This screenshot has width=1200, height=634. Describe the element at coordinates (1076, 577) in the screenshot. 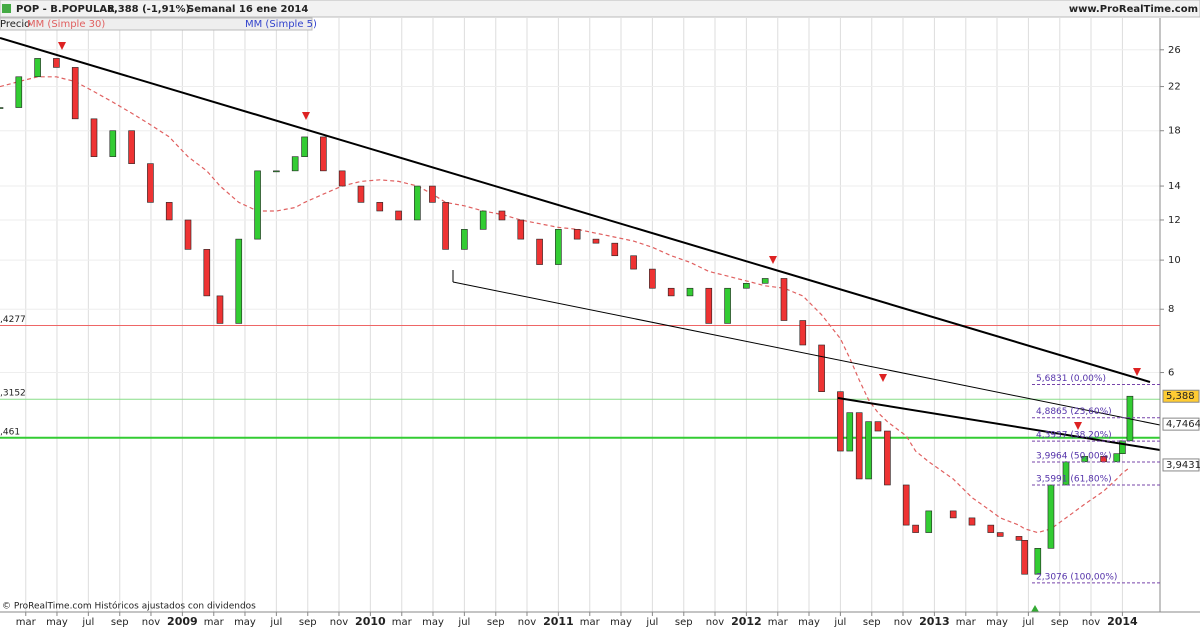

I see `fib-label: 2,3076 (100,00%)` at that location.